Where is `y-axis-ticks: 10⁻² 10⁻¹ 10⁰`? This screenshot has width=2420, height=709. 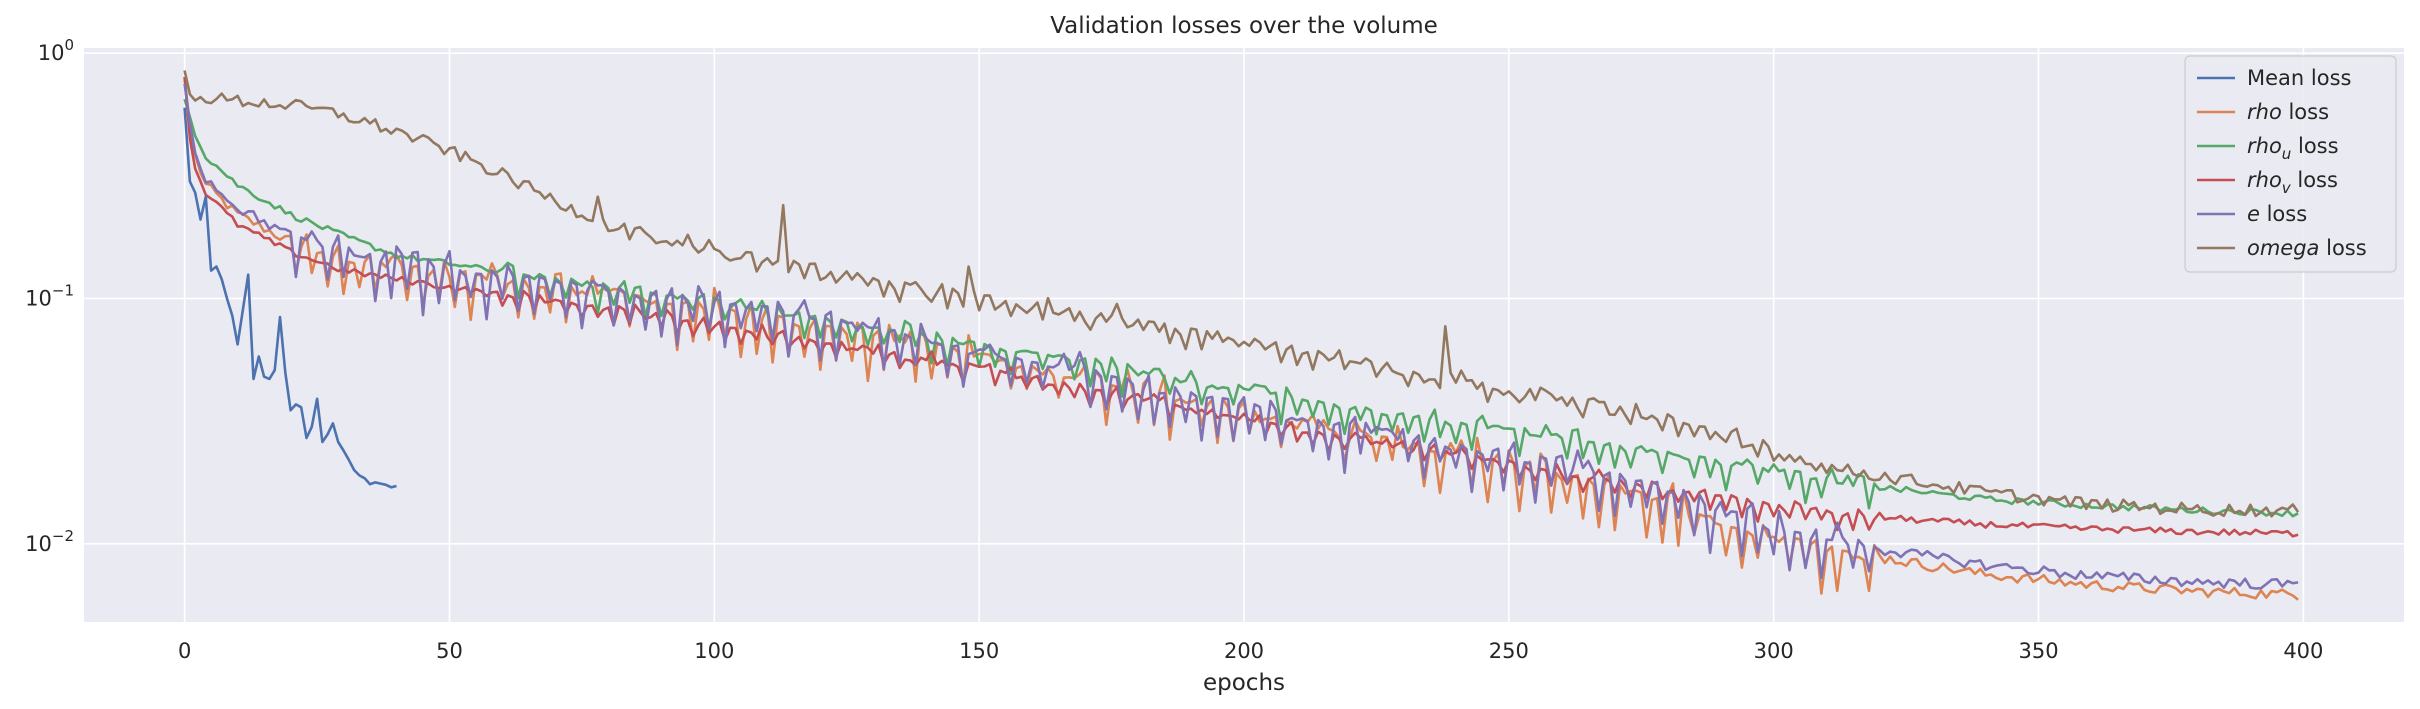
y-axis-ticks: 10⁻² 10⁻¹ 10⁰ is located at coordinates (49, 296).